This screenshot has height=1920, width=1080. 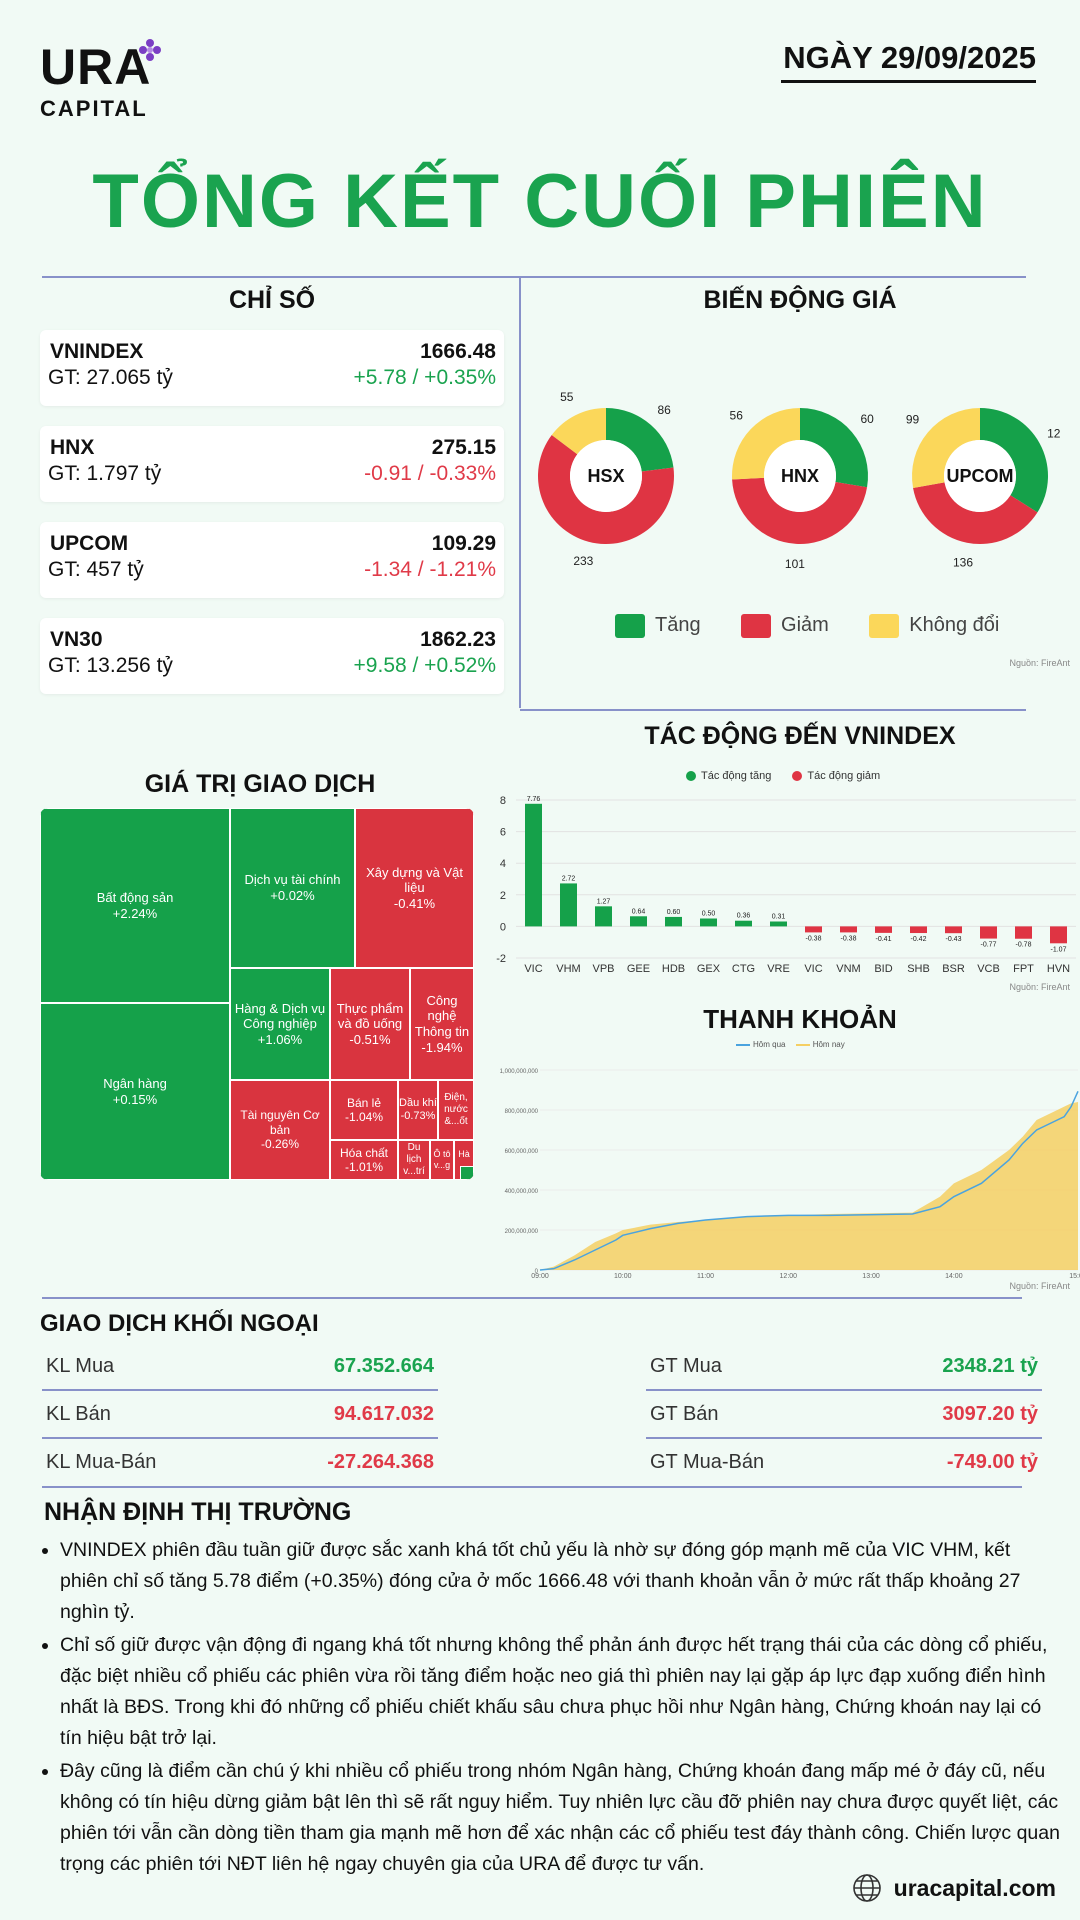 What do you see at coordinates (705, 1276) in the screenshot?
I see `x-tick-label: 11:00` at bounding box center [705, 1276].